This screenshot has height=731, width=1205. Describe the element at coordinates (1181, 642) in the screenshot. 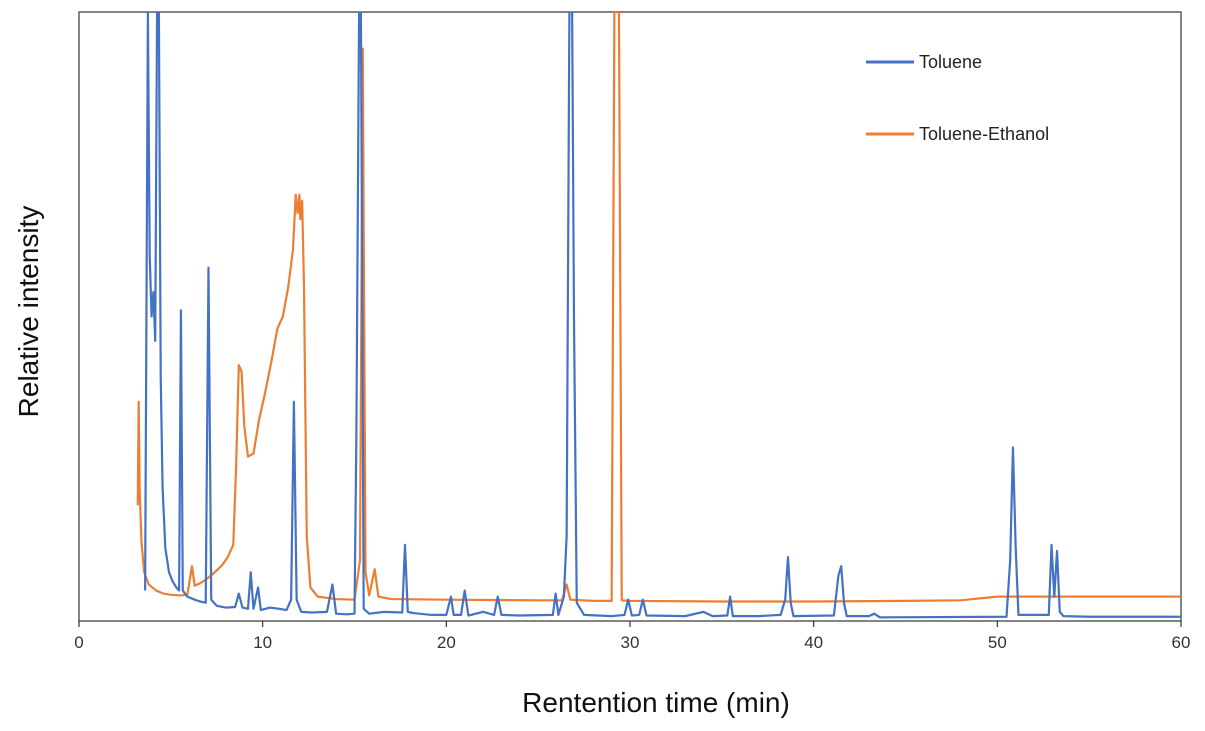

I see `x-tick-label: 60` at that location.